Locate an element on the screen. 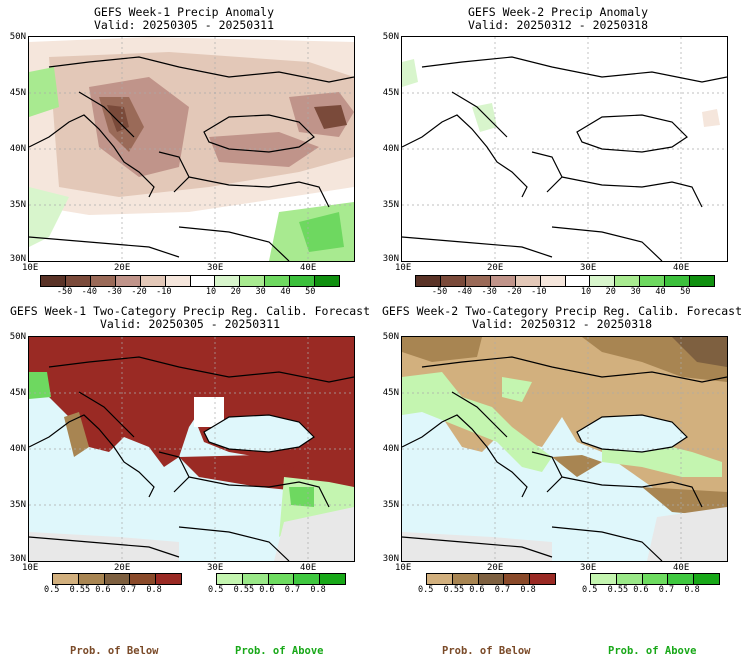 This screenshot has width=752, height=662. footer-prob-below-right: Prob. of Below is located at coordinates (486, 651).